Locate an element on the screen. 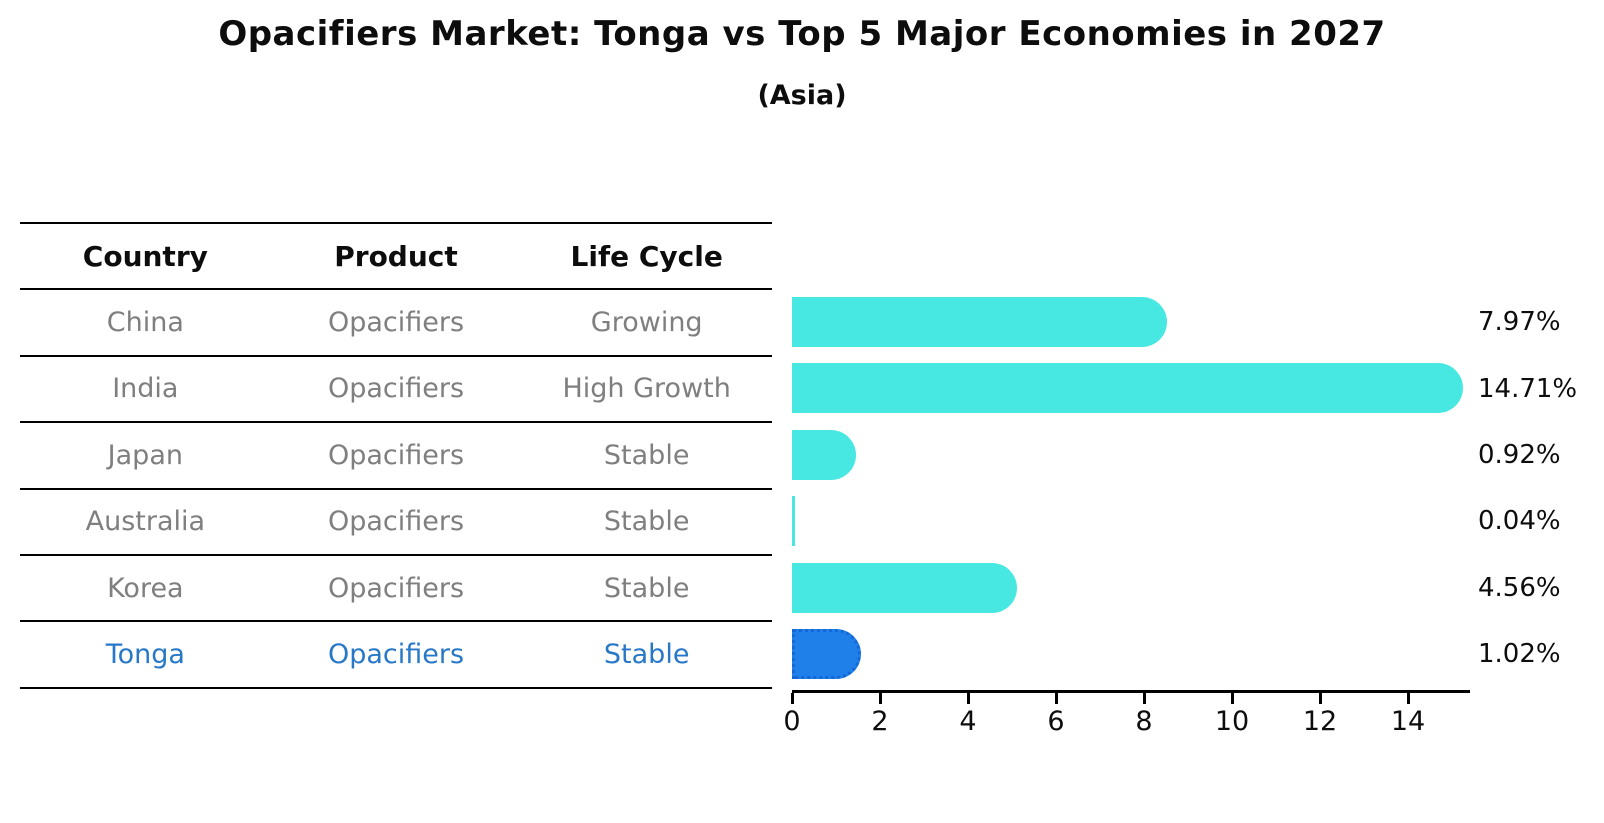  value-label-japan: 0.92% is located at coordinates (1519, 454).